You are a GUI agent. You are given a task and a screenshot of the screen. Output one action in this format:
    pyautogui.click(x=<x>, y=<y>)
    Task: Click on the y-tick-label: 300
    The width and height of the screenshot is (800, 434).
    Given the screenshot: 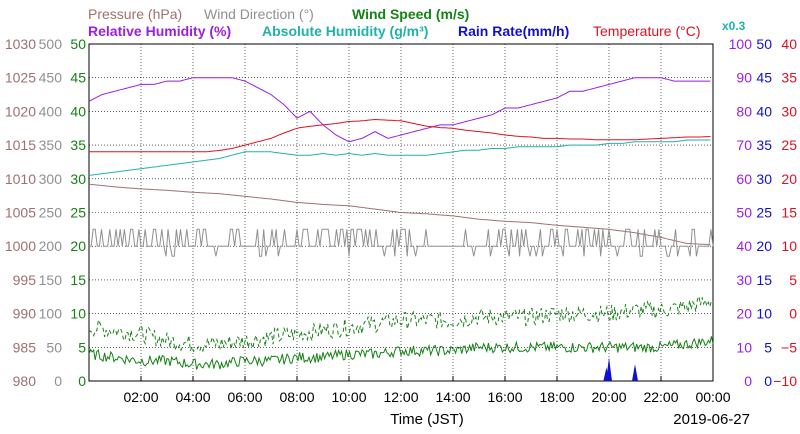 What is the action you would take?
    pyautogui.click(x=51, y=179)
    